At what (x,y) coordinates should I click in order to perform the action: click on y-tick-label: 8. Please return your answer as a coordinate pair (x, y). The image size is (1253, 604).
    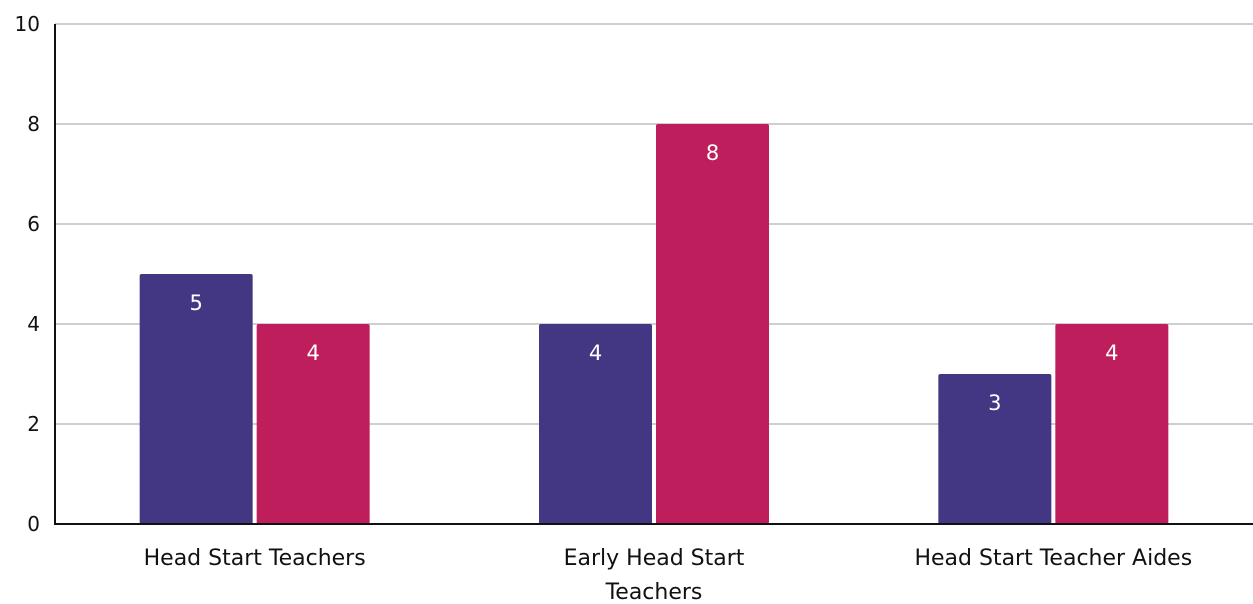
    Looking at the image, I should click on (33, 124).